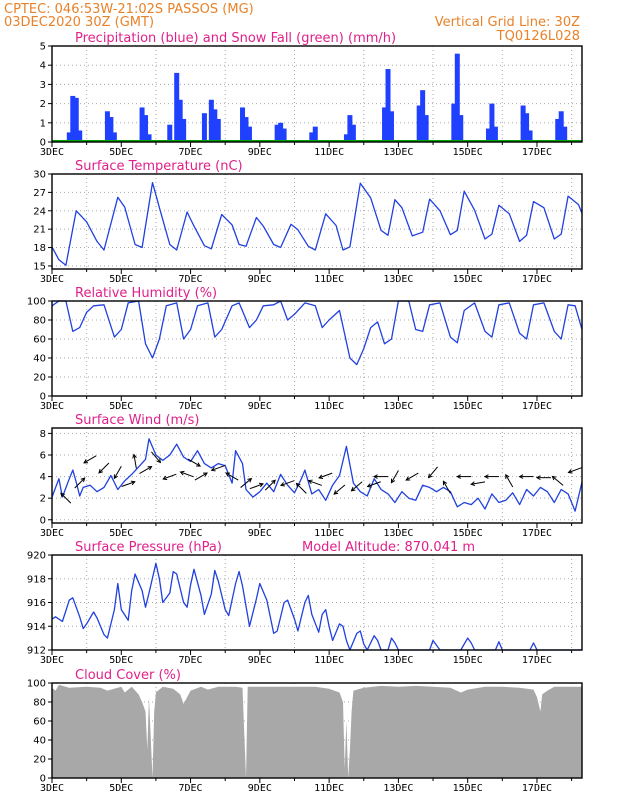 The width and height of the screenshot is (618, 800). Describe the element at coordinates (36, 684) in the screenshot. I see `y-tick-label: 100` at that location.